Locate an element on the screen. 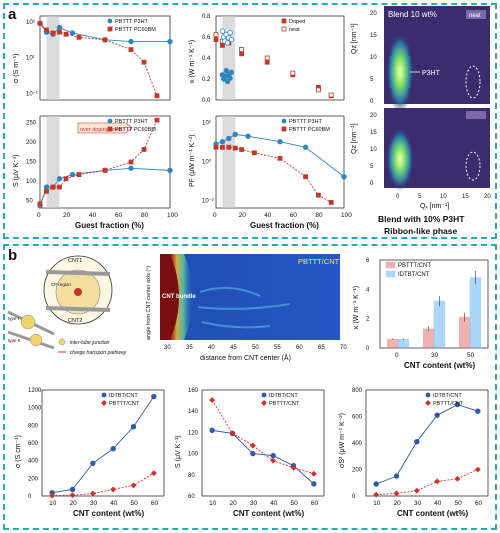 The height and width of the screenshot is (533, 500). ytick-label: 6 is located at coordinates (368, 261).